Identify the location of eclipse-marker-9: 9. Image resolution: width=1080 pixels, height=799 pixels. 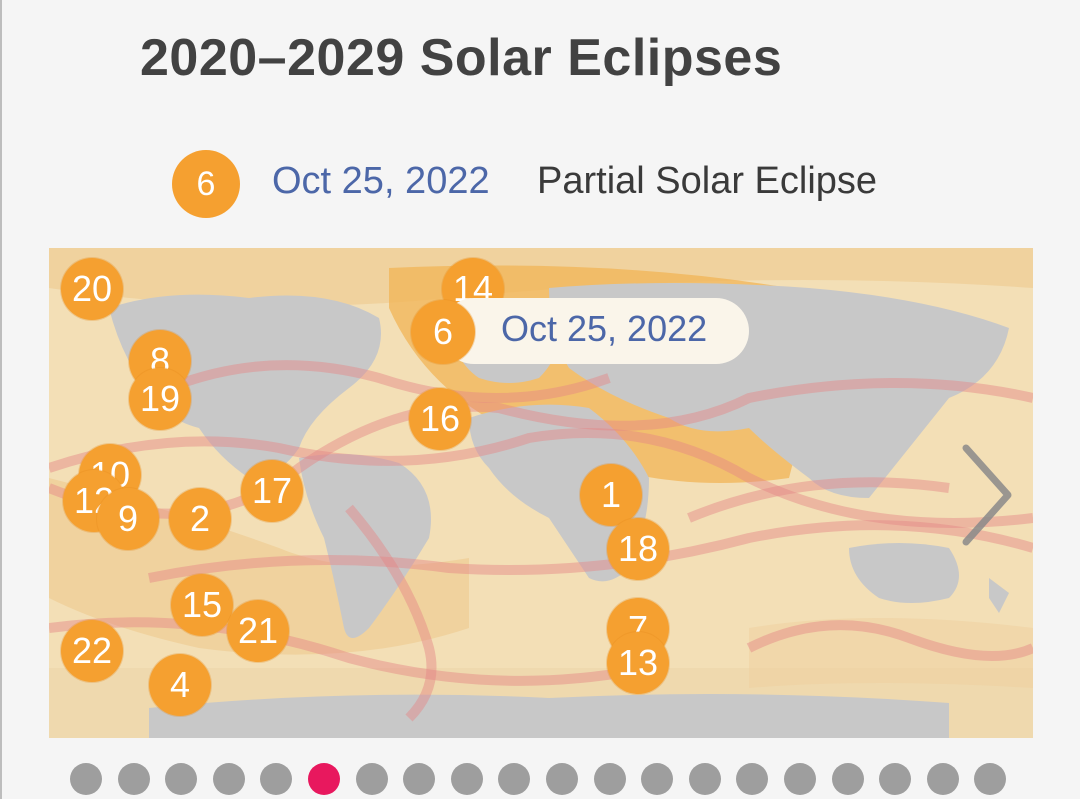
(128, 519).